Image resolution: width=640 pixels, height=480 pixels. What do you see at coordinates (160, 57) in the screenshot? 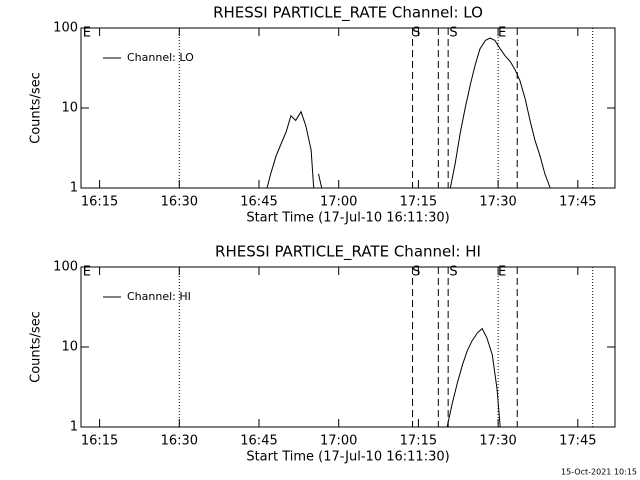
I see `legend-label: Channel: LO` at bounding box center [160, 57].